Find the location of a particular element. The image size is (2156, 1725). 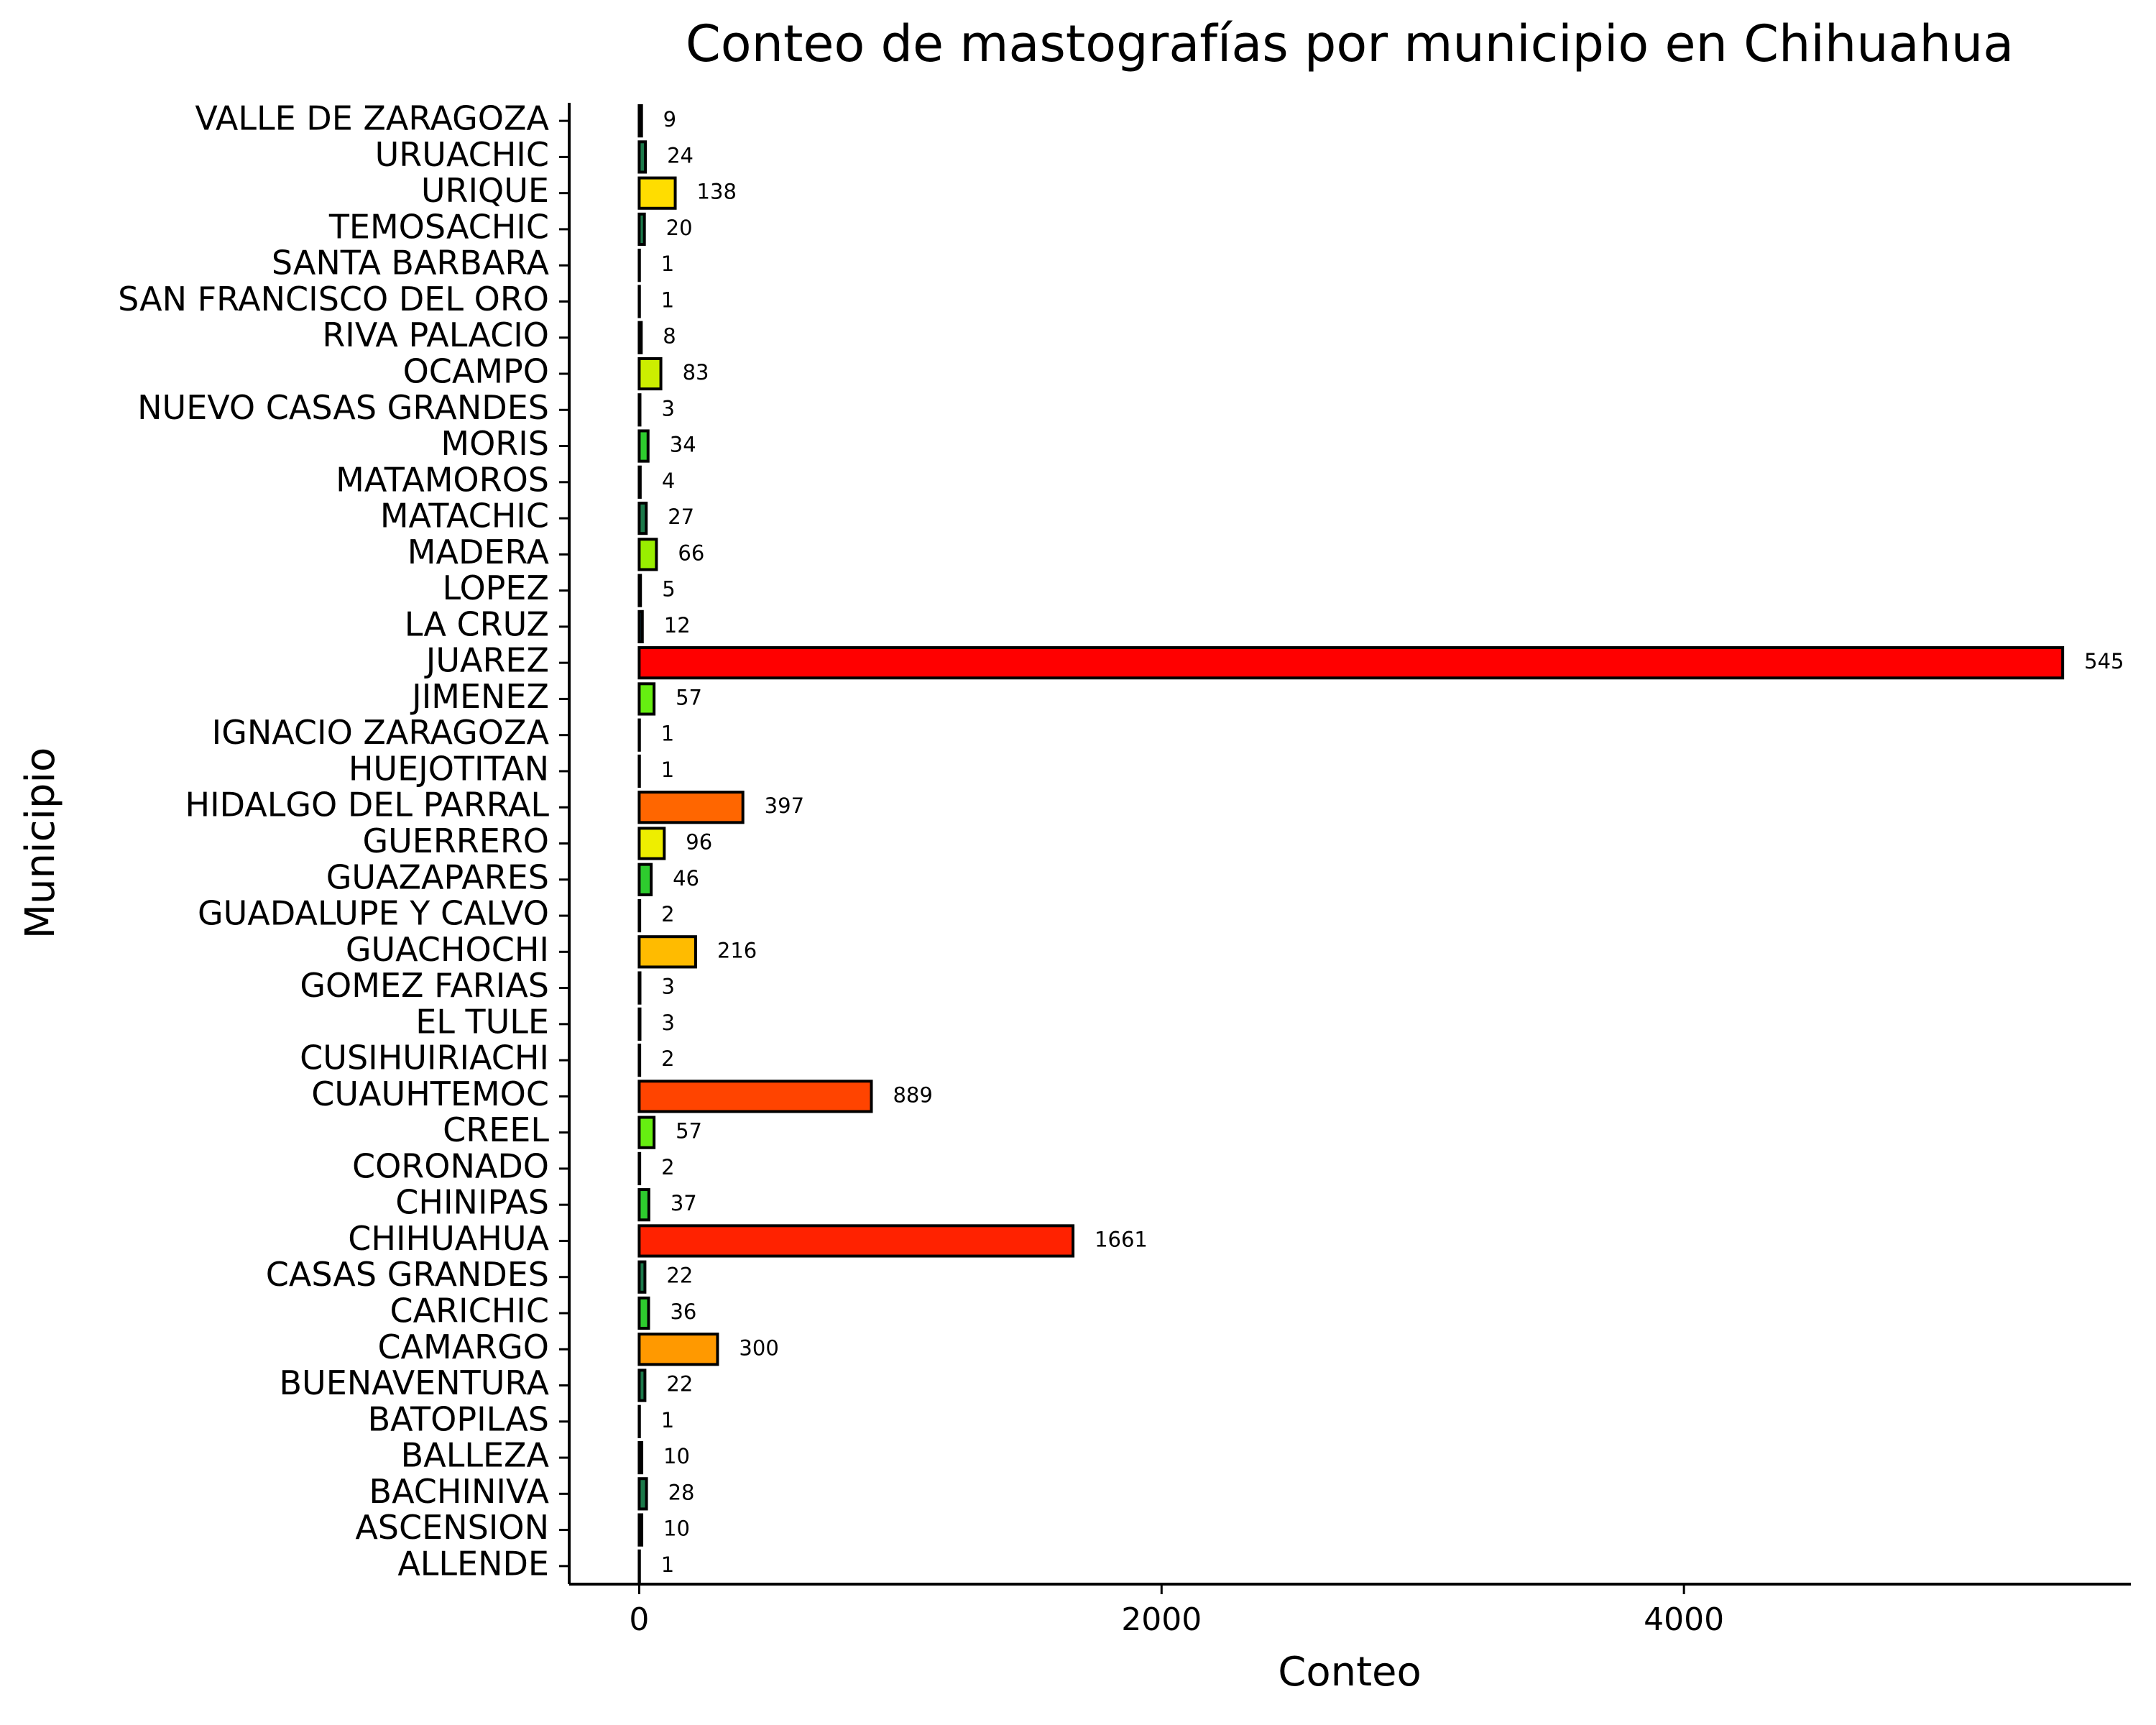

y-tick-label: CORONADO is located at coordinates (450, 1165).